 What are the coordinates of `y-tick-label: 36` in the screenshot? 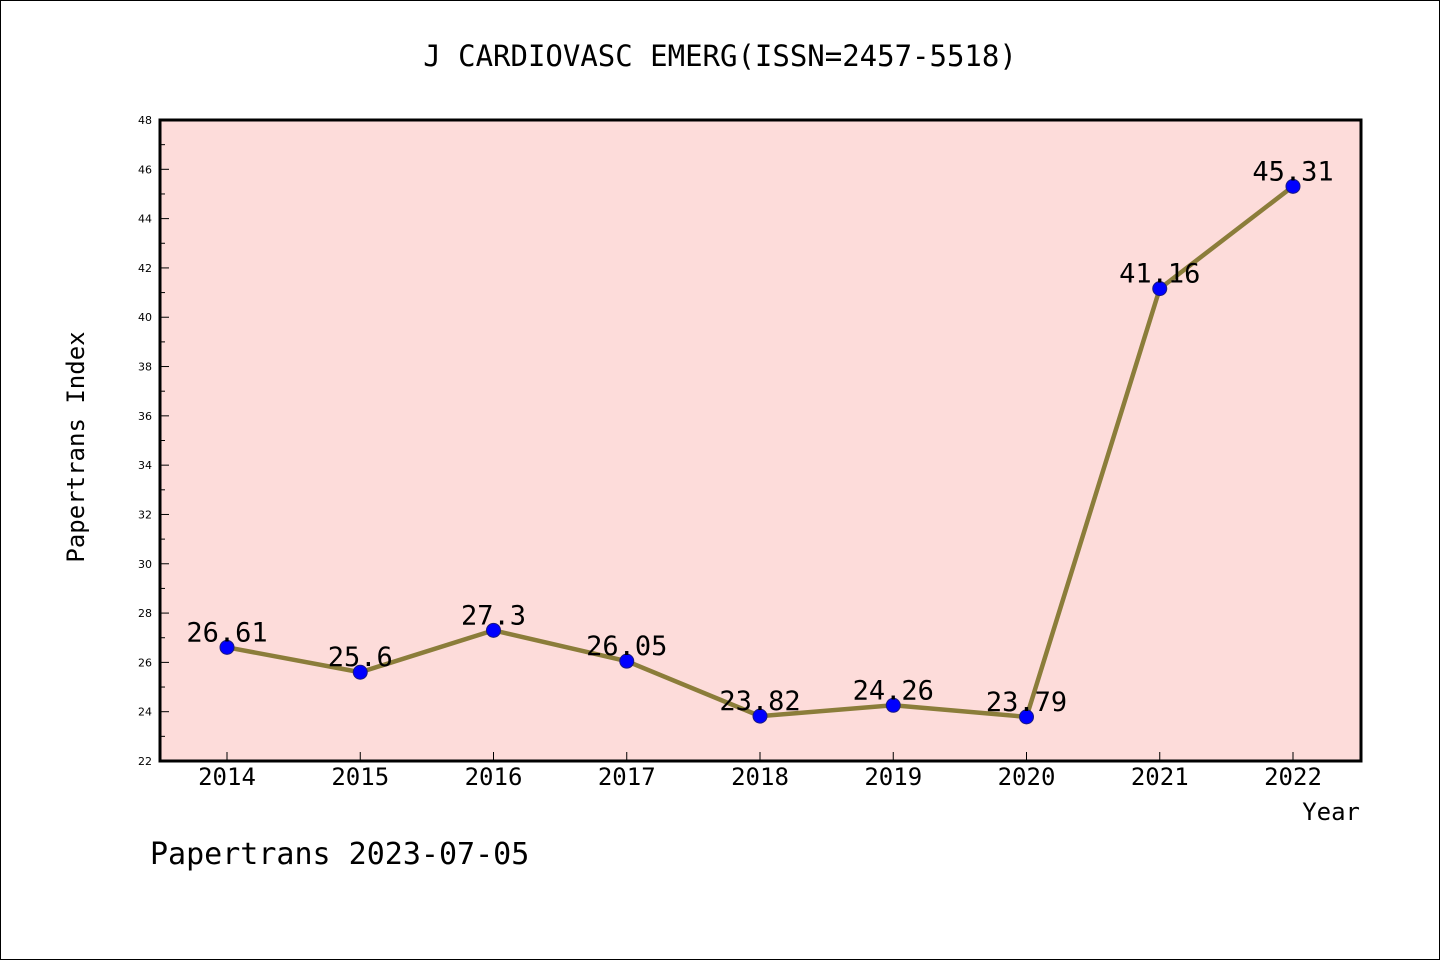 It's located at (145, 416).